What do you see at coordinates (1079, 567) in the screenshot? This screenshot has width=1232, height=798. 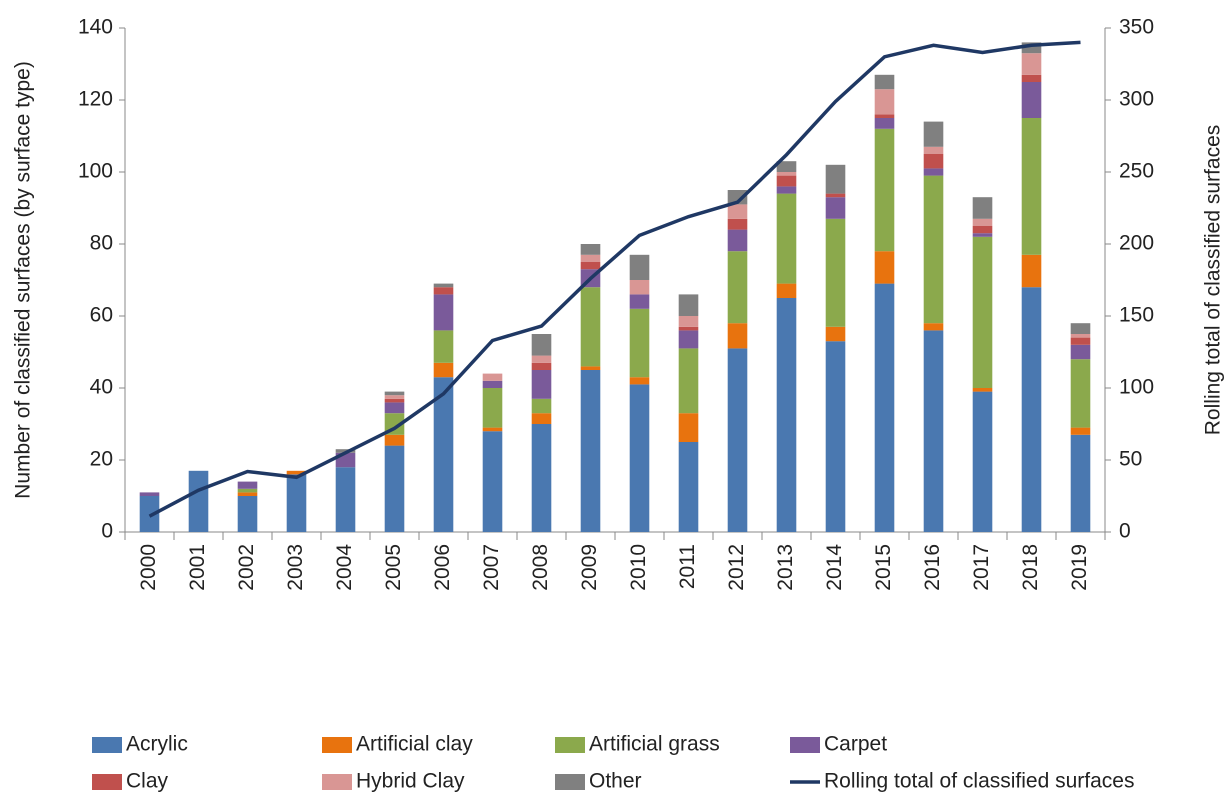 I see `x-tick-label: 2019` at bounding box center [1079, 567].